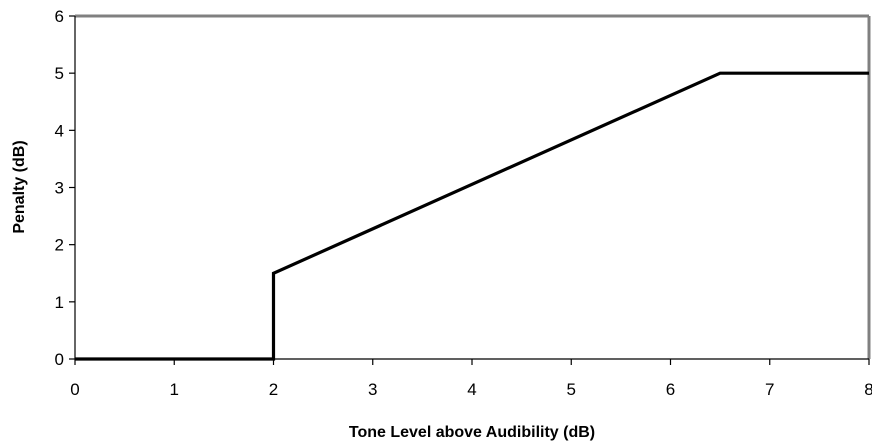 The image size is (872, 448). What do you see at coordinates (471, 389) in the screenshot?
I see `x-tick-label-4: 4` at bounding box center [471, 389].